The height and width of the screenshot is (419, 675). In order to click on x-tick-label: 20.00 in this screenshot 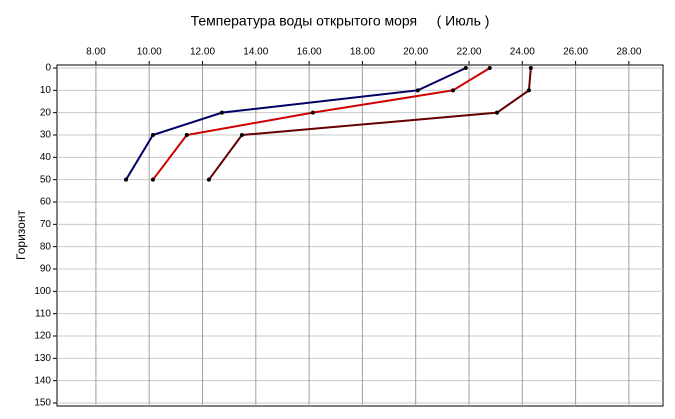, I will do `click(415, 52)`.